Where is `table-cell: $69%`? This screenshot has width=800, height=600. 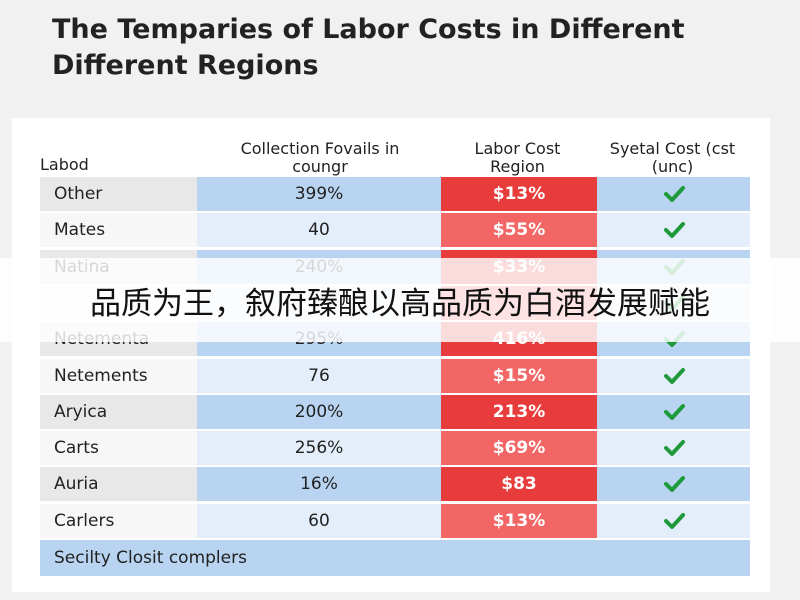
table-cell: $69% is located at coordinates (519, 448).